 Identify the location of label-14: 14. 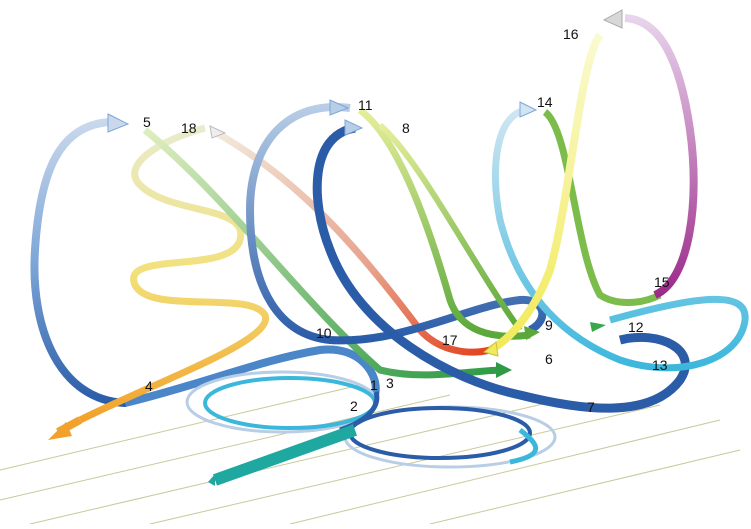
(545, 102).